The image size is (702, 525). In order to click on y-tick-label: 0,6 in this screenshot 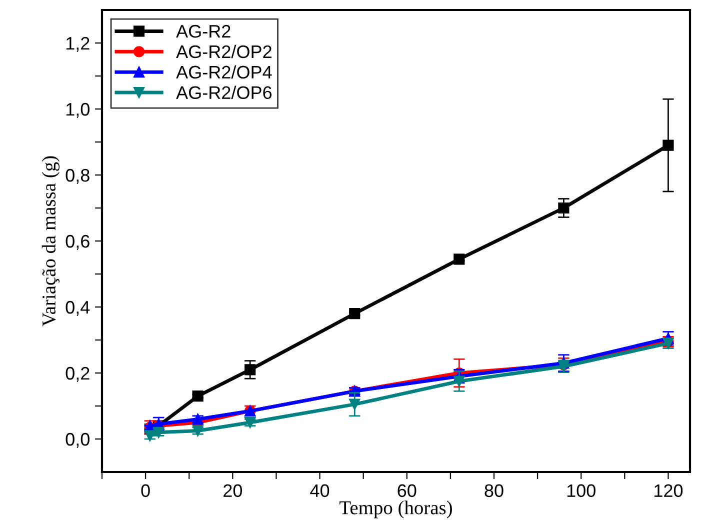, I will do `click(78, 242)`.